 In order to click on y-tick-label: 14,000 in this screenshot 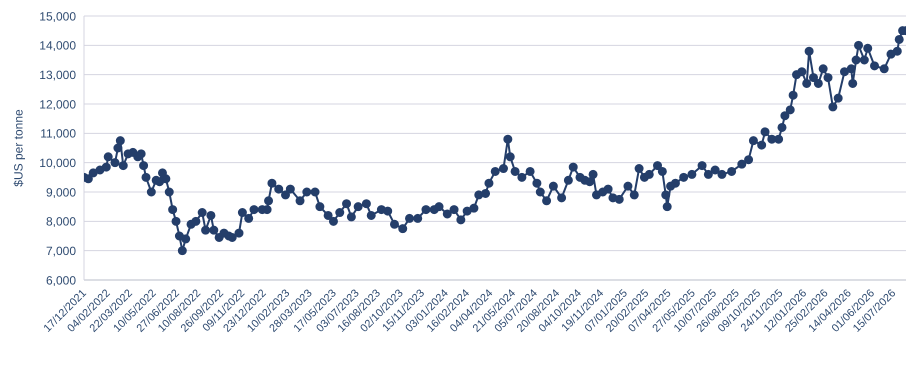, I will do `click(57, 45)`.